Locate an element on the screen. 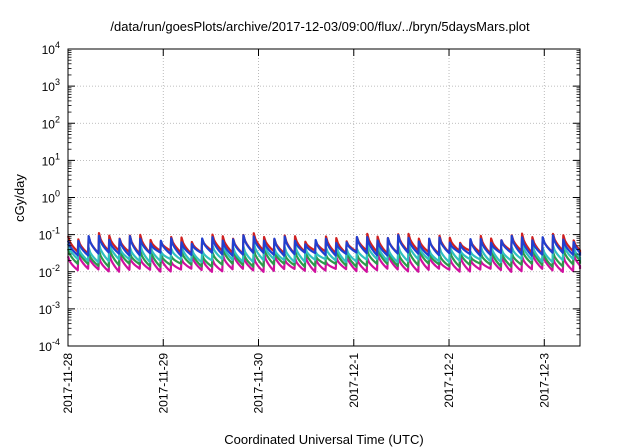 This screenshot has width=640, height=448. x-tick-label: 2017-12-2 is located at coordinates (449, 380).